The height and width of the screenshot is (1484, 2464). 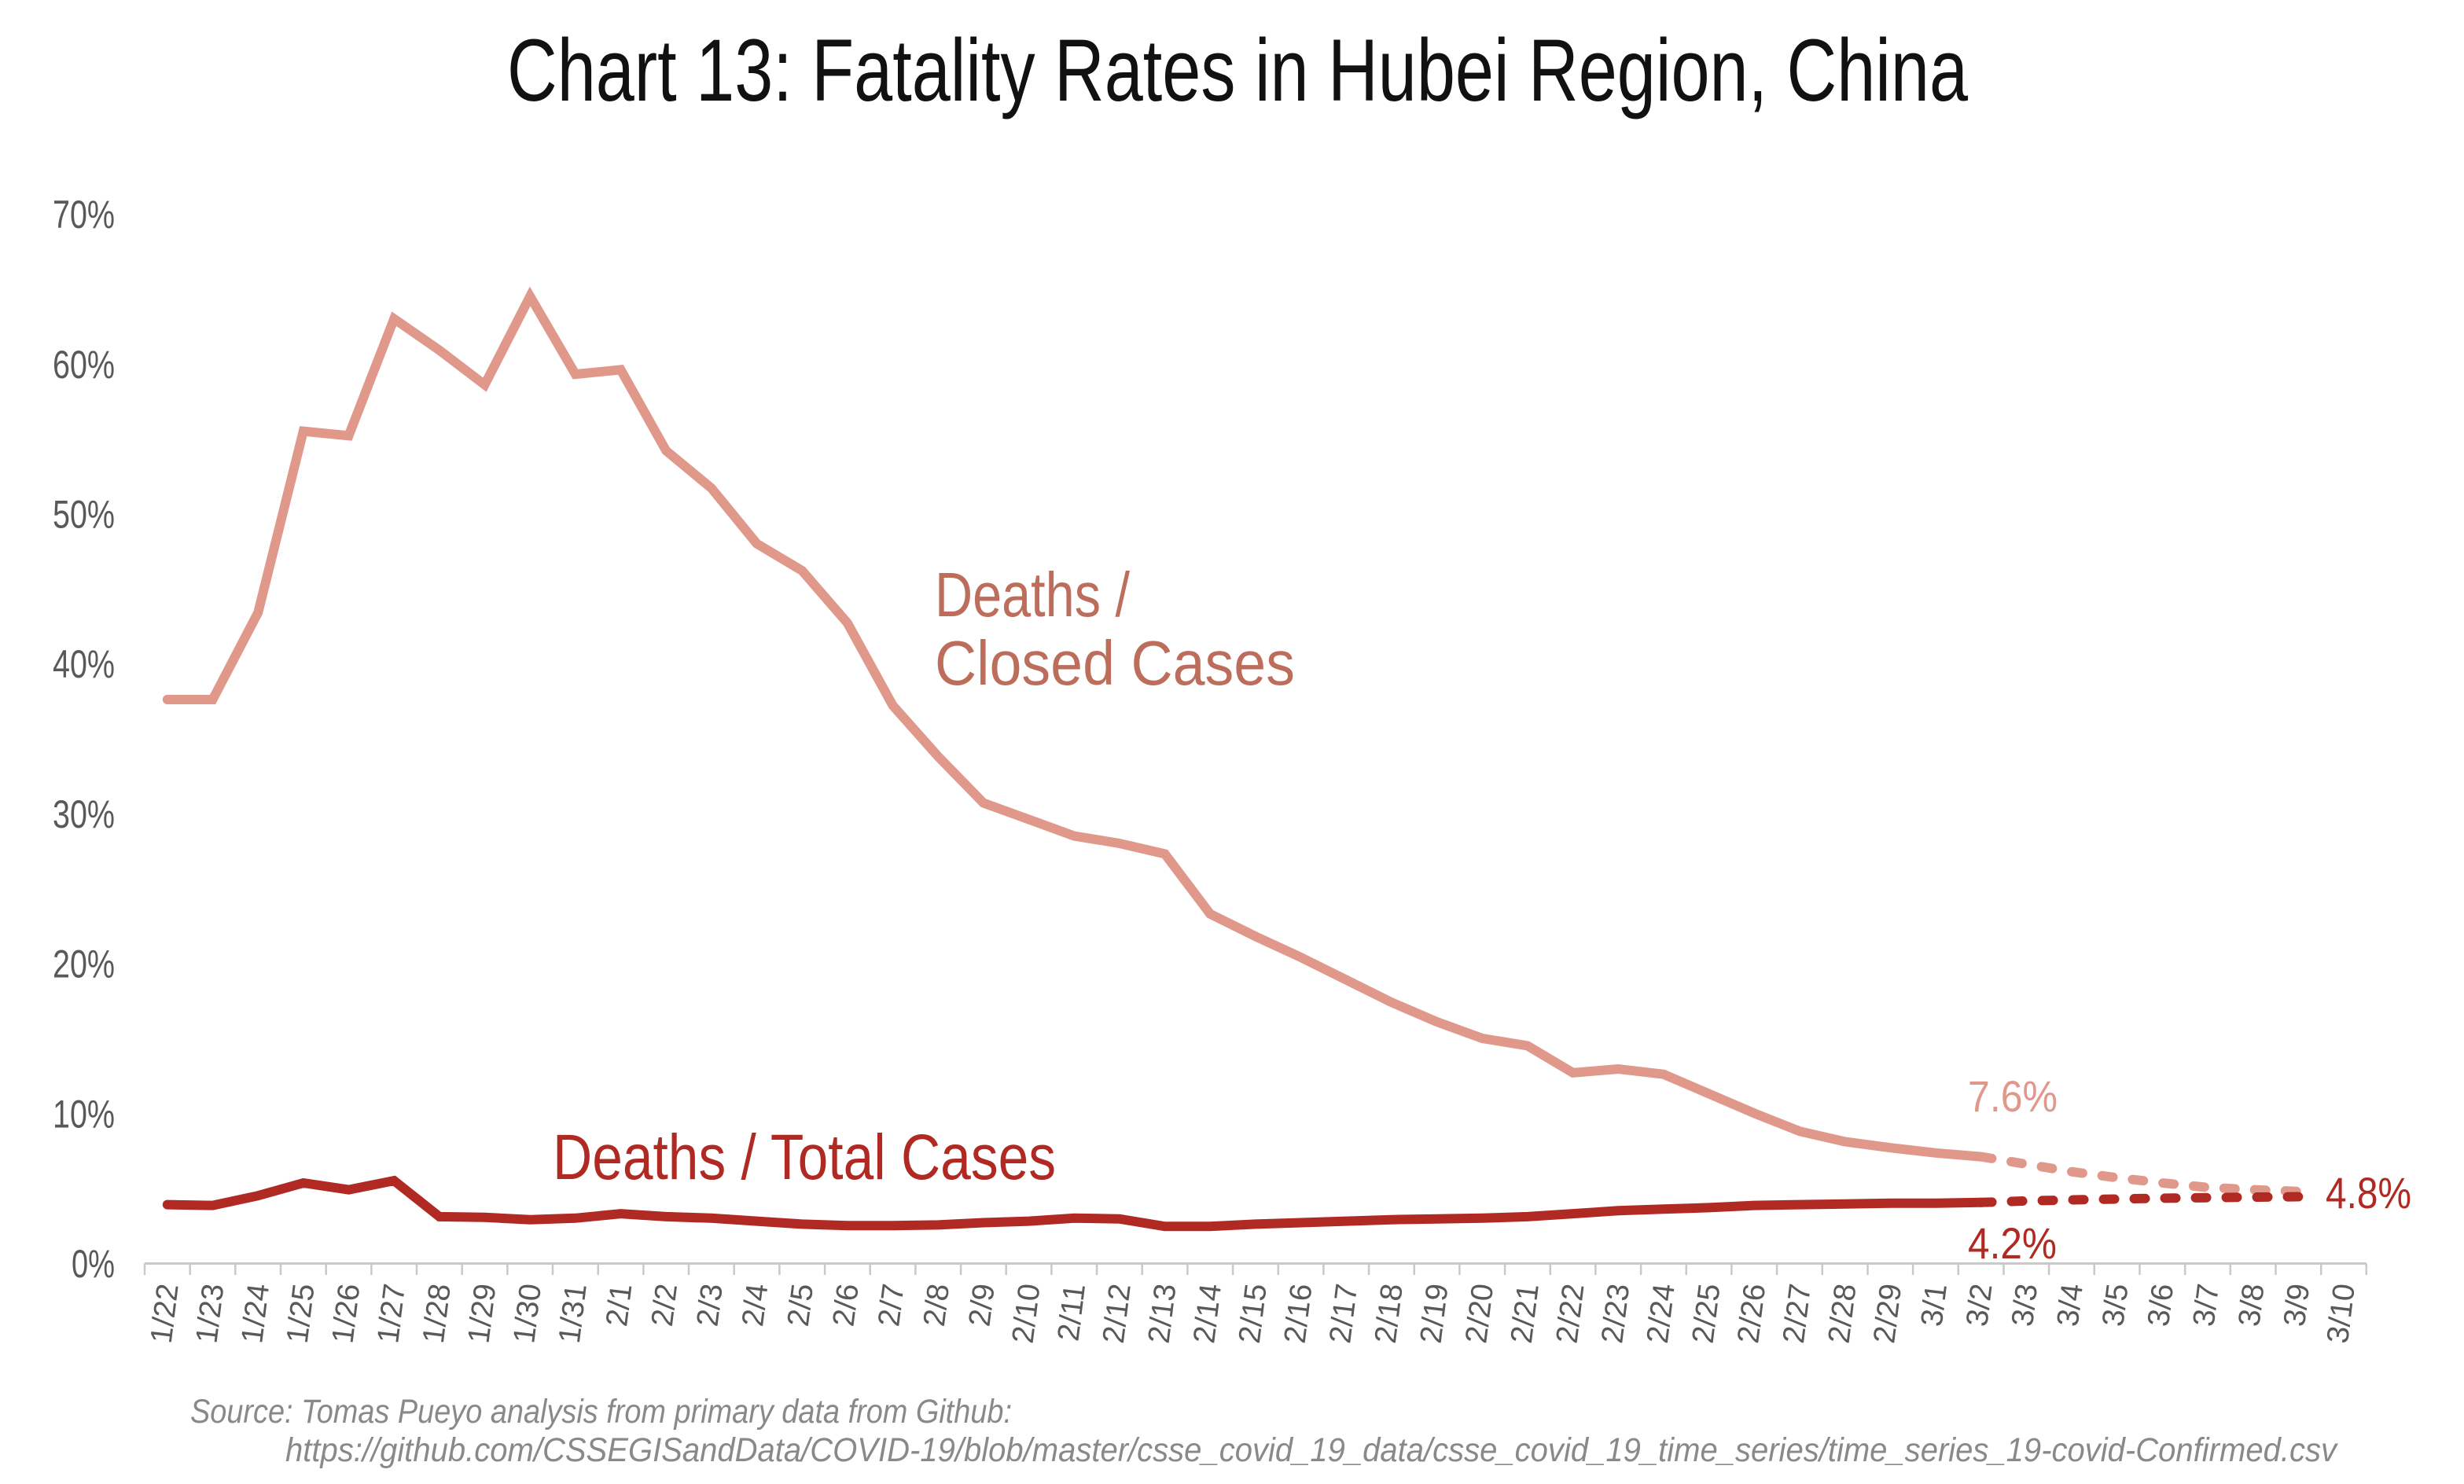 What do you see at coordinates (2341, 1314) in the screenshot?
I see `svg-text: 3/10` at bounding box center [2341, 1314].